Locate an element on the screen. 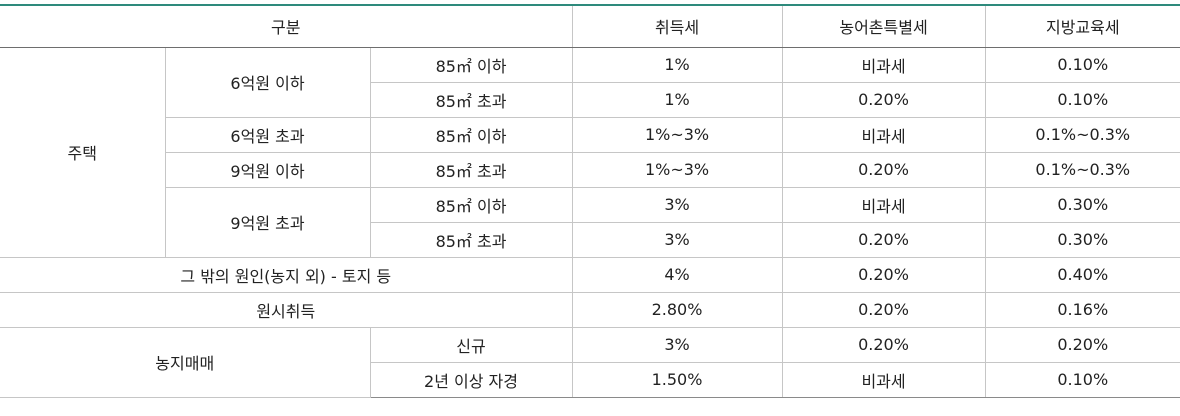 The image size is (1180, 416). price-range-cell: 9억원 이하 is located at coordinates (268, 169).